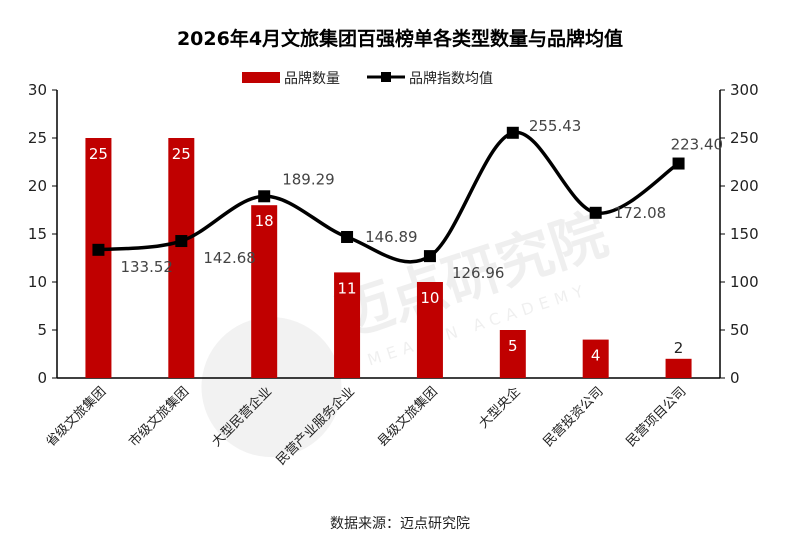 The height and width of the screenshot is (547, 800). Describe the element at coordinates (391, 237) in the screenshot. I see `line-value-label: 146.89` at that location.